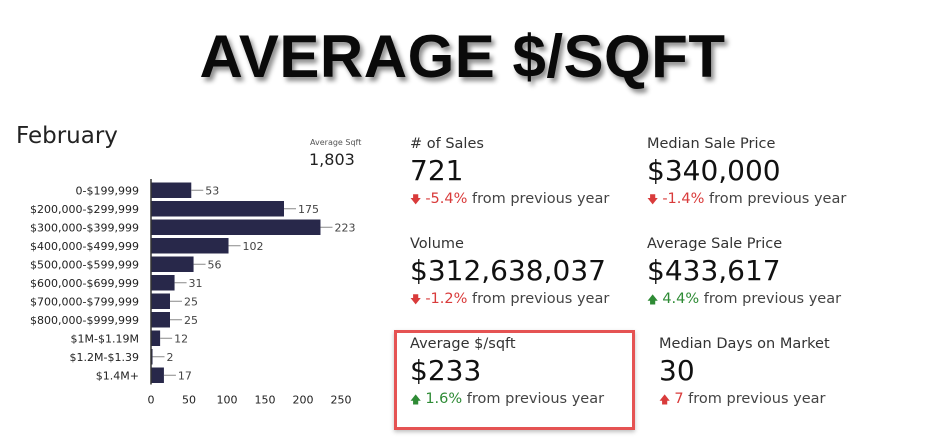 This screenshot has height=447, width=925. What do you see at coordinates (446, 199) in the screenshot?
I see `stat-sales-change: -5.4%` at bounding box center [446, 199].